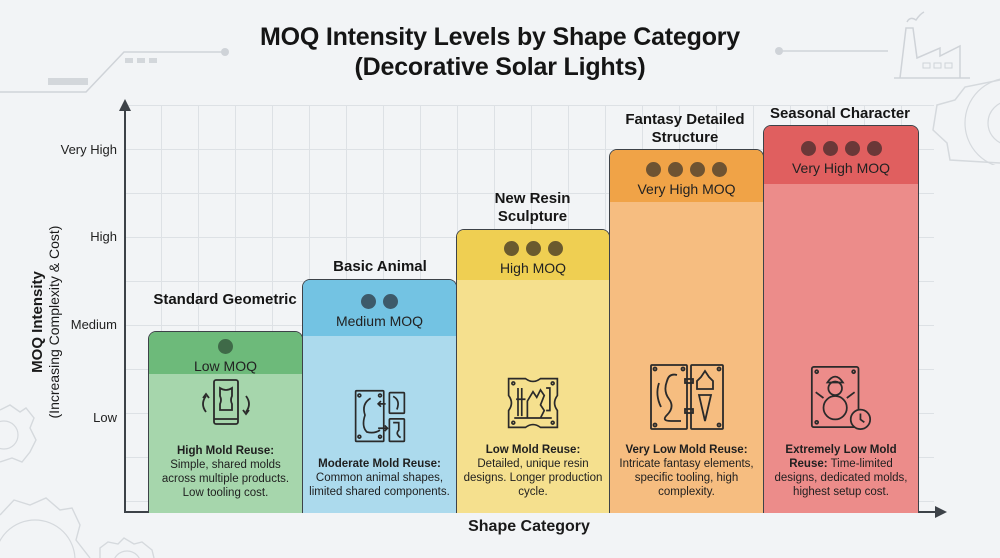 The width and height of the screenshot is (1000, 558). I want to click on gear-icon-right, so click(966, 121).